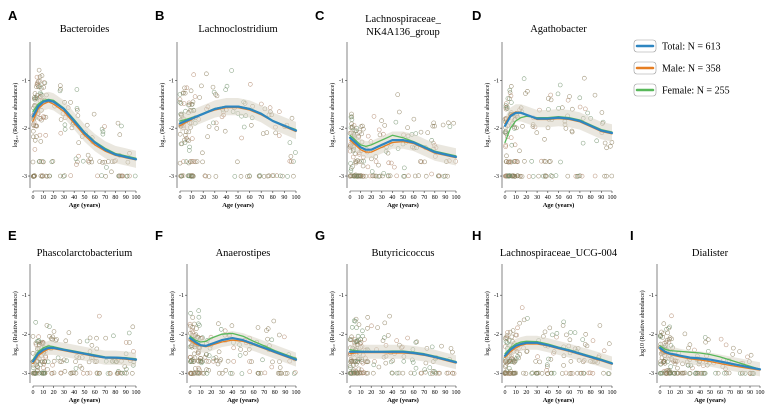 The width and height of the screenshot is (767, 417). I want to click on y-tick-label: -3, so click(24, 177).